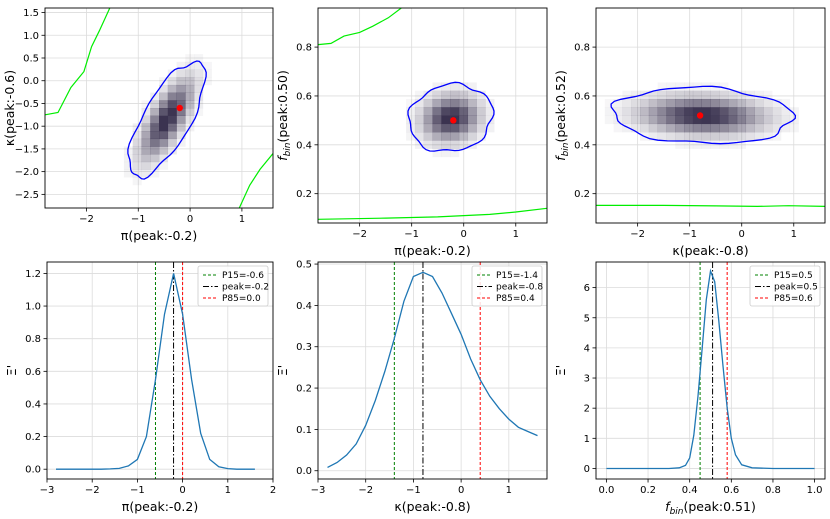 The width and height of the screenshot is (830, 519). I want to click on legend-entry: P15=-1.4, so click(517, 276).